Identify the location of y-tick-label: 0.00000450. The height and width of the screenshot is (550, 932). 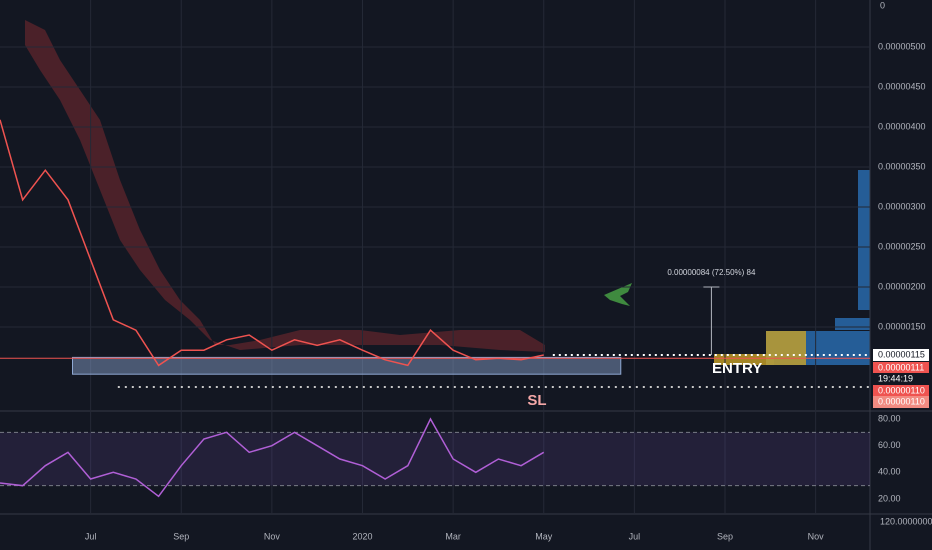
(902, 86).